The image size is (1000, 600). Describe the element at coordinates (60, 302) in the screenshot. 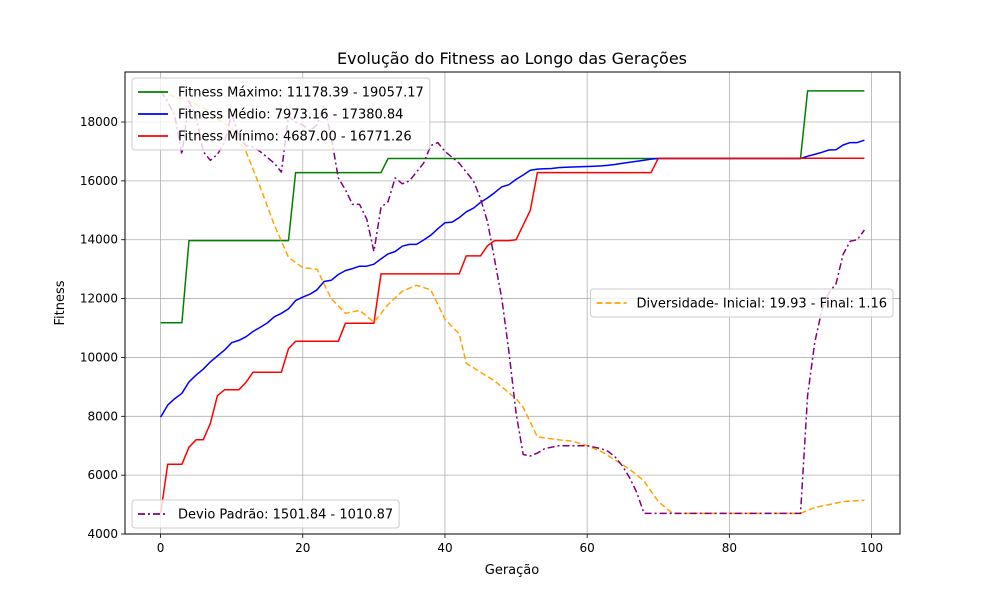

I see `y-axis-label: Fitness` at that location.